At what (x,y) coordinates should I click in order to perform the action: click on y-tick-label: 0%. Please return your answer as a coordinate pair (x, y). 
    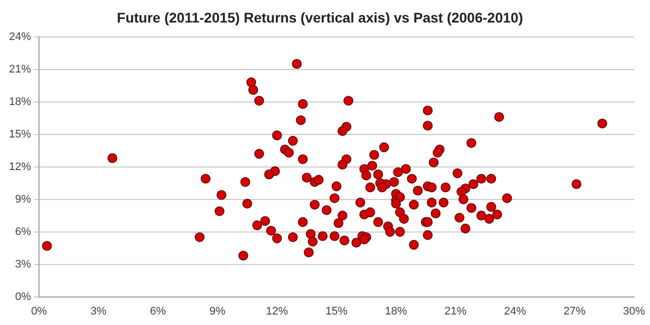
    Looking at the image, I should click on (23, 296).